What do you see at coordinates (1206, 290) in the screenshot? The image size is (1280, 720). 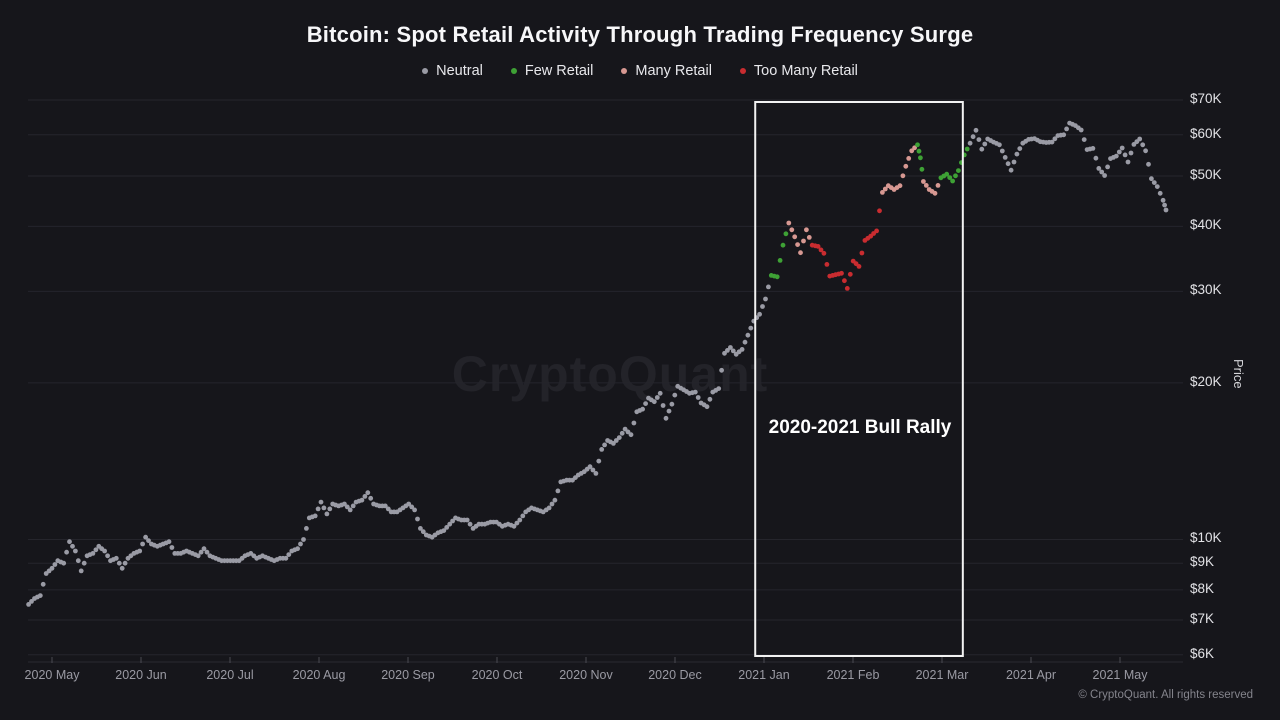 I see `y-tick-label: $30K` at bounding box center [1206, 290].